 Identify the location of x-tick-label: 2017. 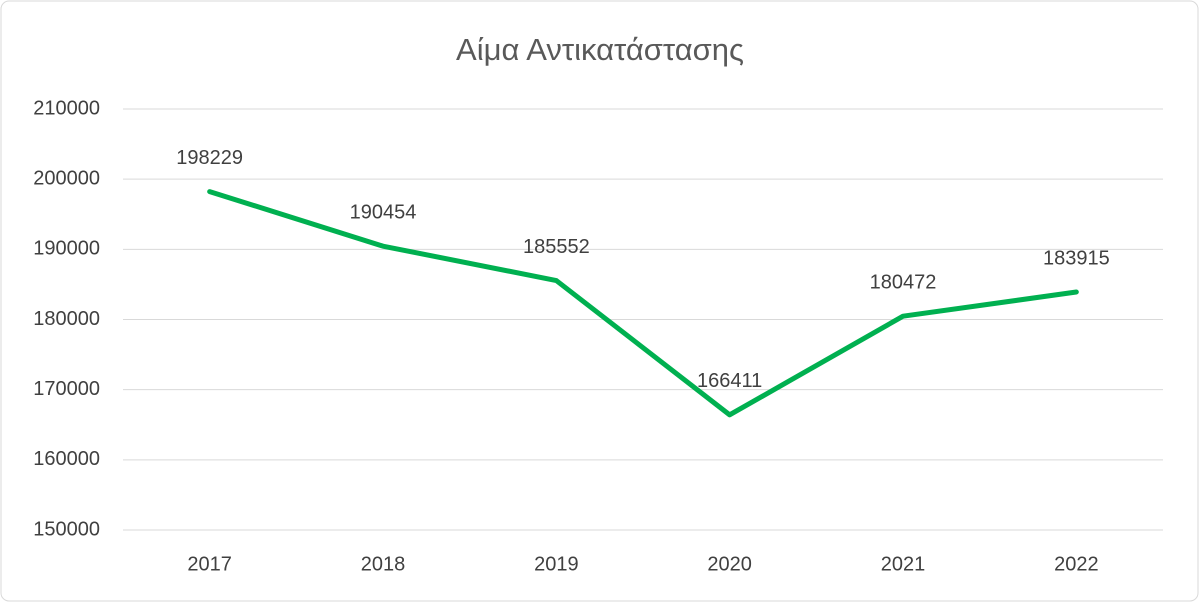
(209, 564).